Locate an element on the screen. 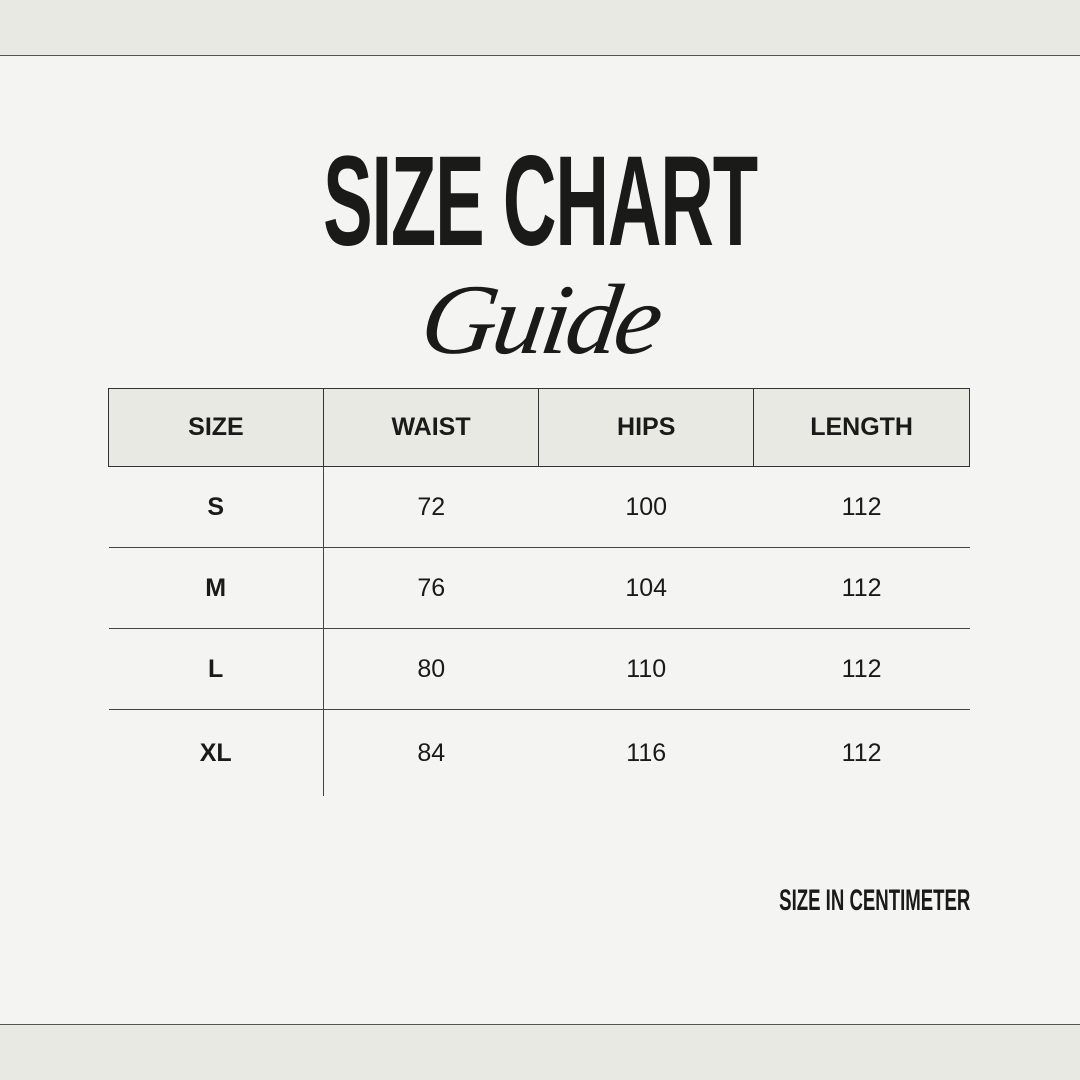  cell-waist: 80 is located at coordinates (431, 669).